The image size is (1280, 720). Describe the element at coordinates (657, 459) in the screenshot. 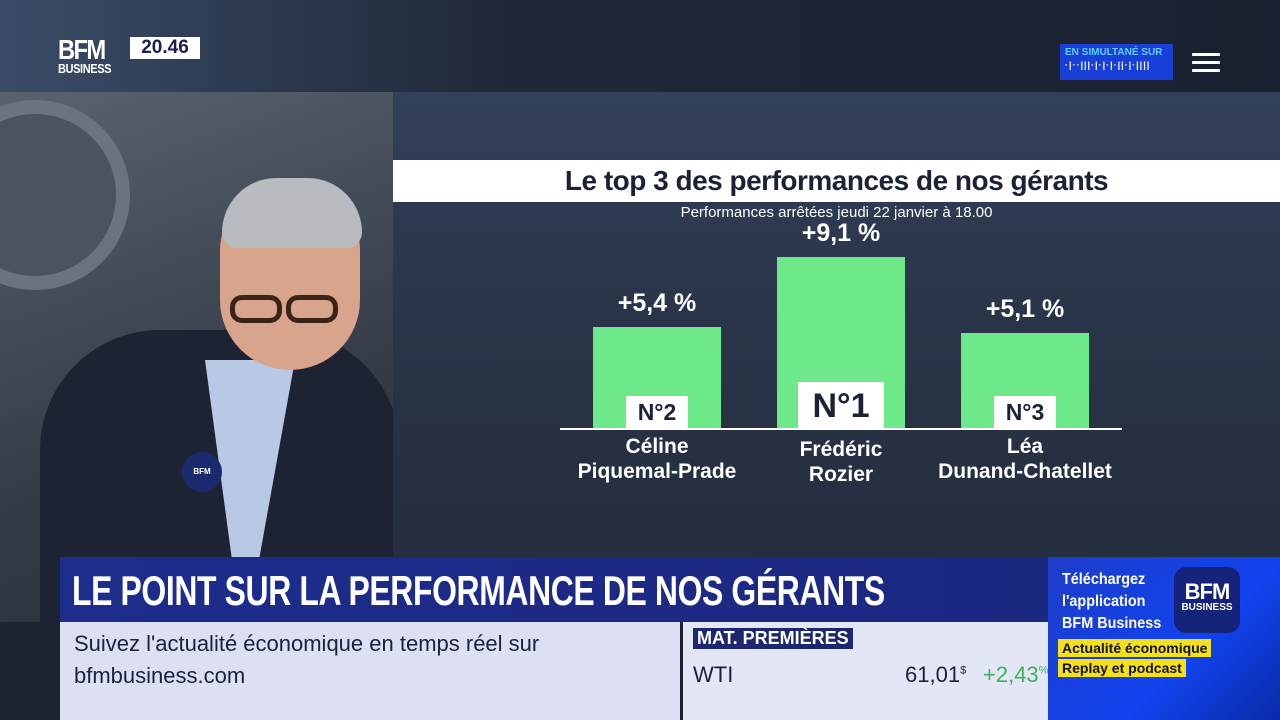

I see `manager-name: Céline Piquemal-Prade` at that location.